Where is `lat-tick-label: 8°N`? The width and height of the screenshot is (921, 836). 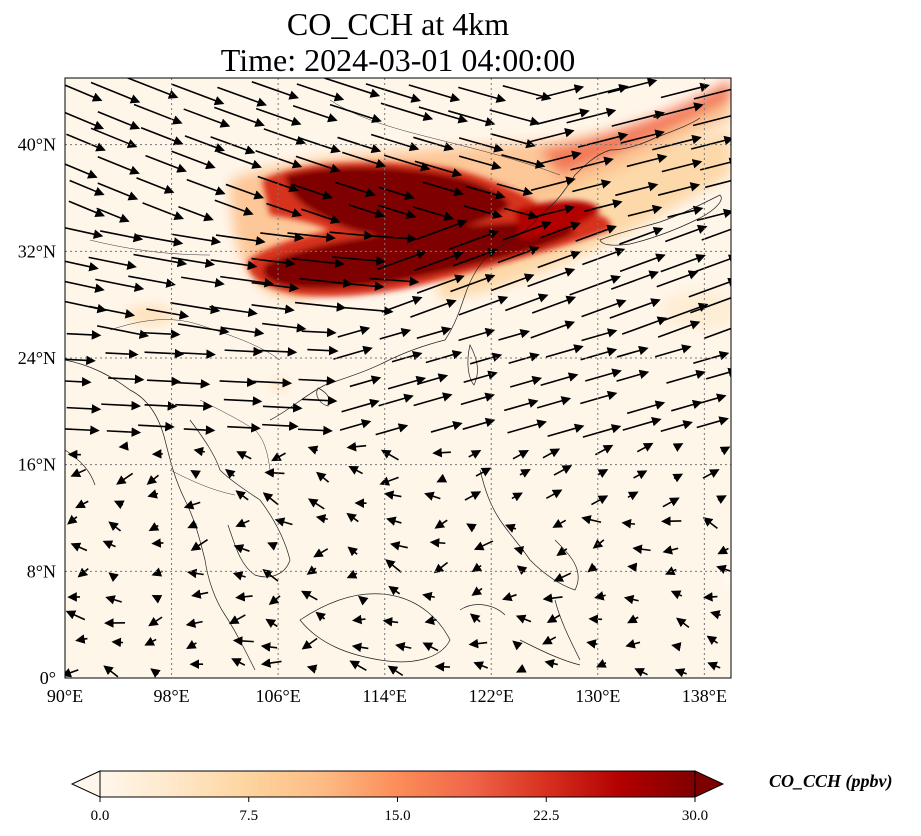 lat-tick-label: 8°N is located at coordinates (41, 571).